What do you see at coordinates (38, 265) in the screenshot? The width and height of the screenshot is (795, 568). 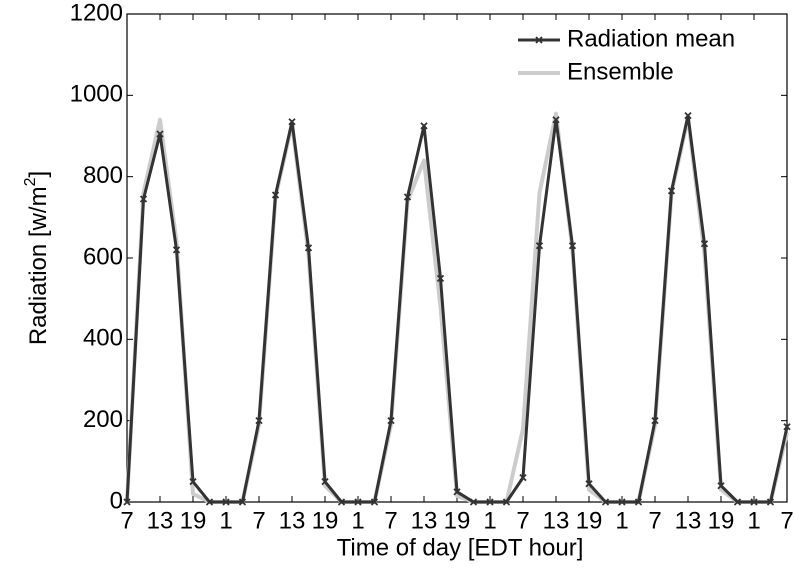 I see `y-label-text: Radiation [w/m` at bounding box center [38, 265].